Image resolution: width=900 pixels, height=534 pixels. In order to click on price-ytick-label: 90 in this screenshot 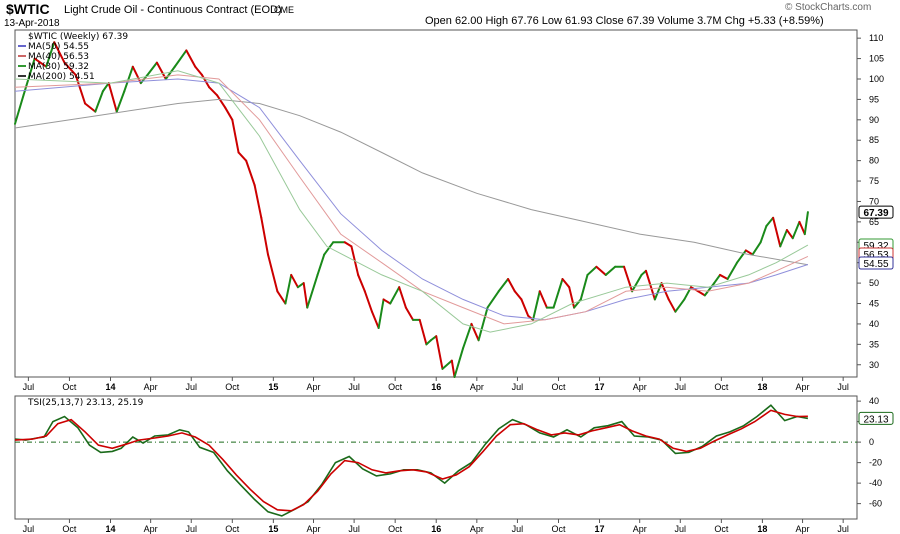, I will do `click(874, 120)`.